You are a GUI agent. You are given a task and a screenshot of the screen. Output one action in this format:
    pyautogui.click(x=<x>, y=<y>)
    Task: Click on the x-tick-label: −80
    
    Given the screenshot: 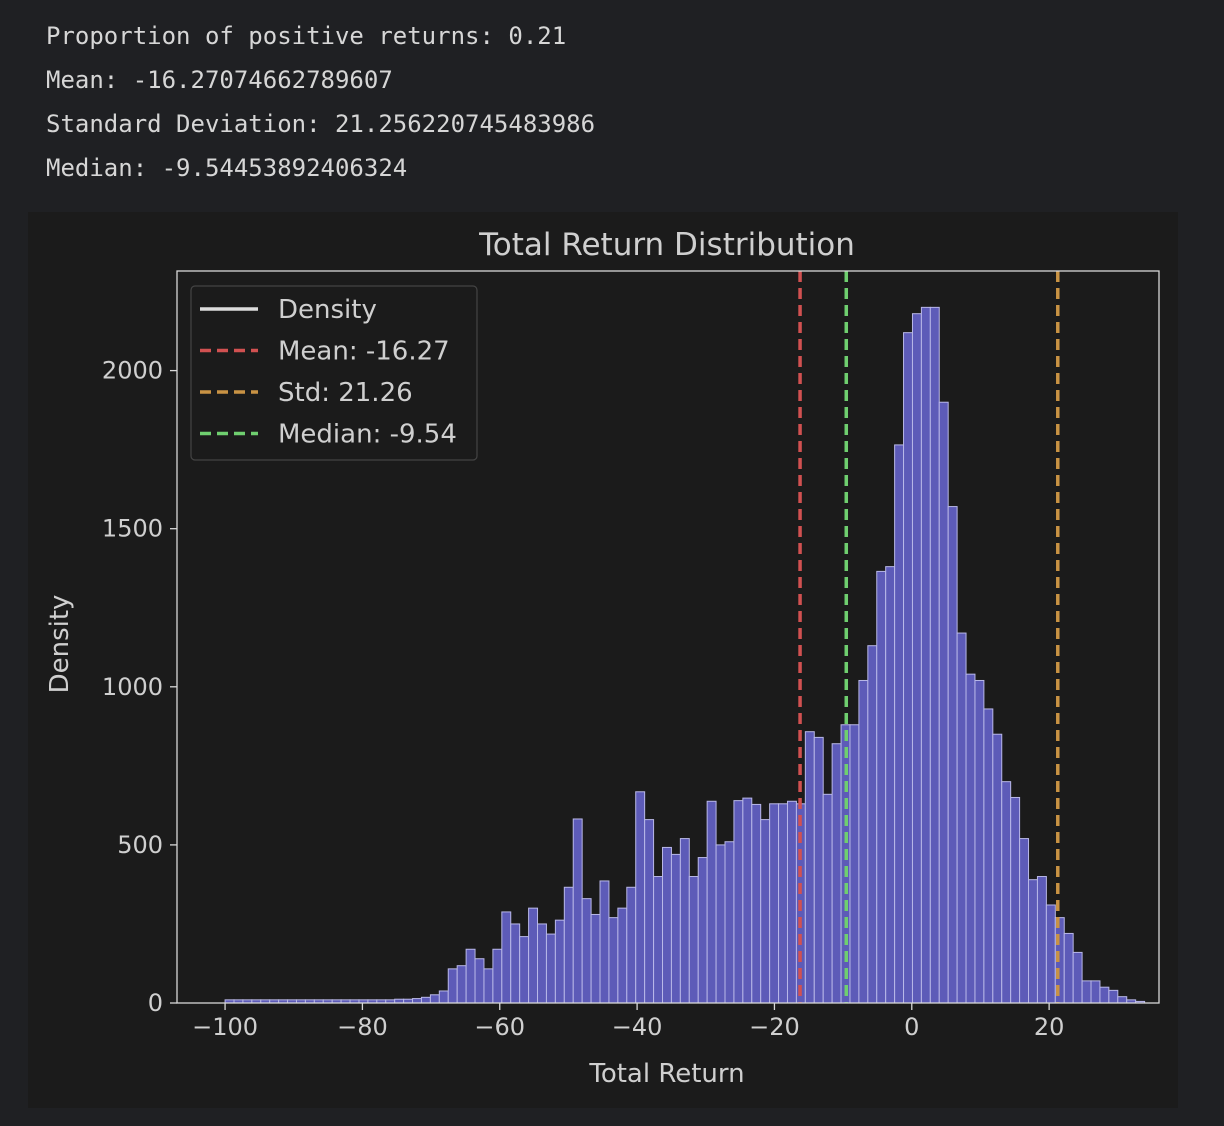 What is the action you would take?
    pyautogui.click(x=362, y=1027)
    